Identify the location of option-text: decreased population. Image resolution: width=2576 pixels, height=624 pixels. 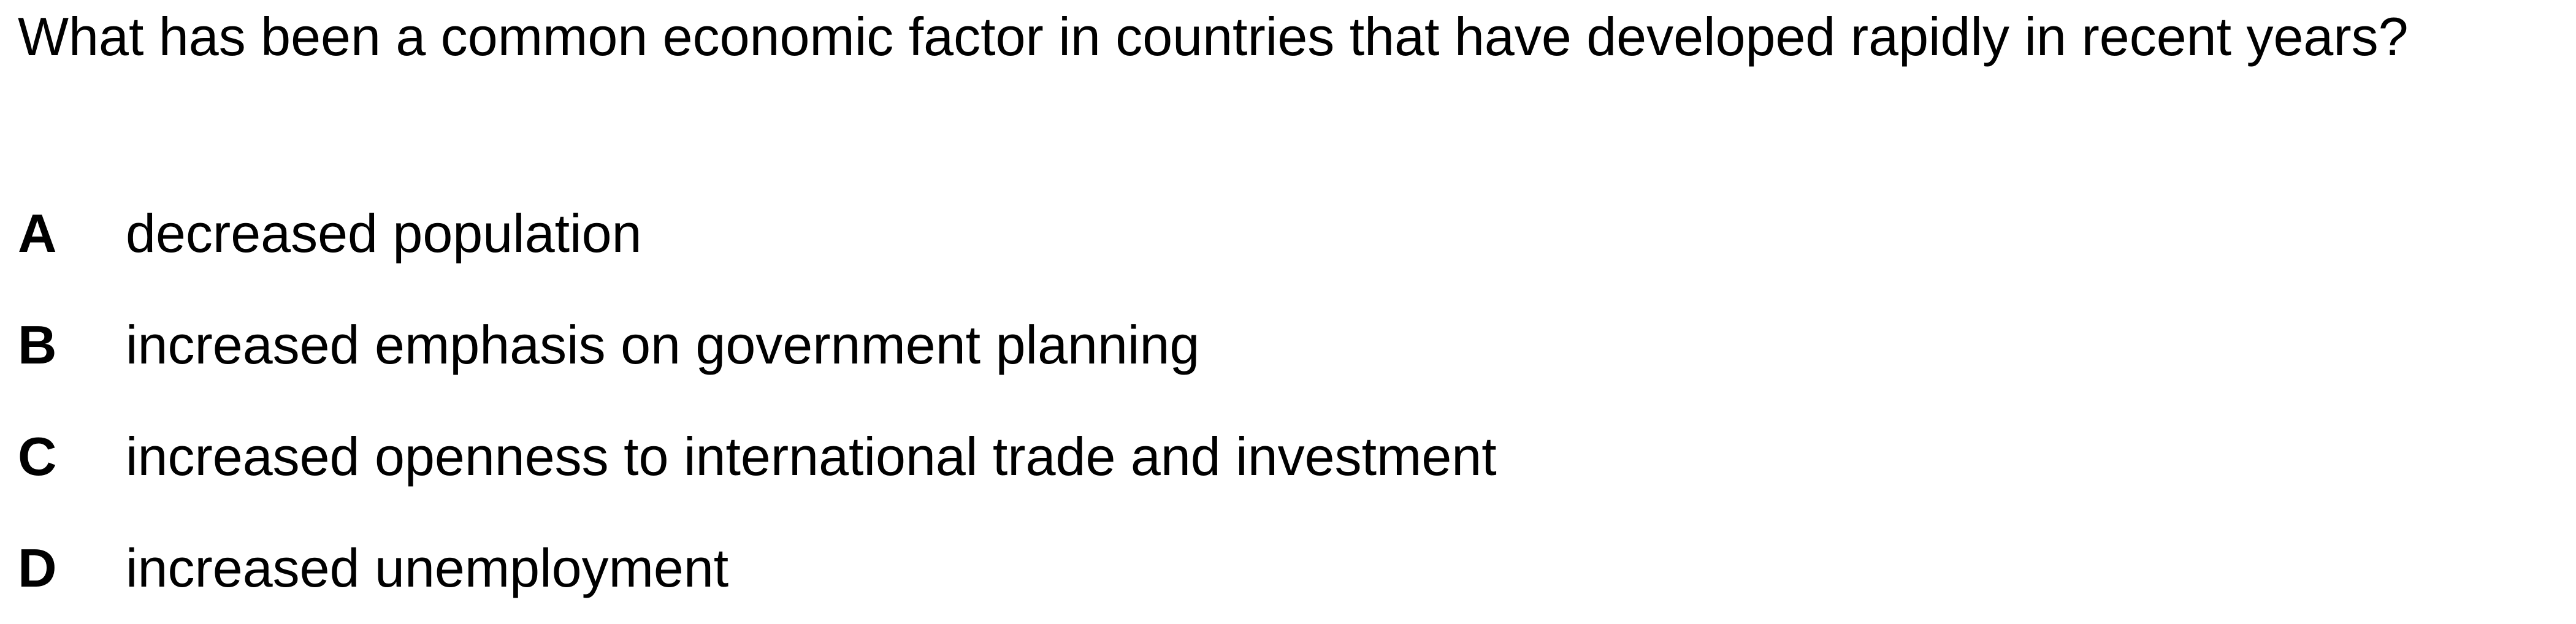
(384, 233).